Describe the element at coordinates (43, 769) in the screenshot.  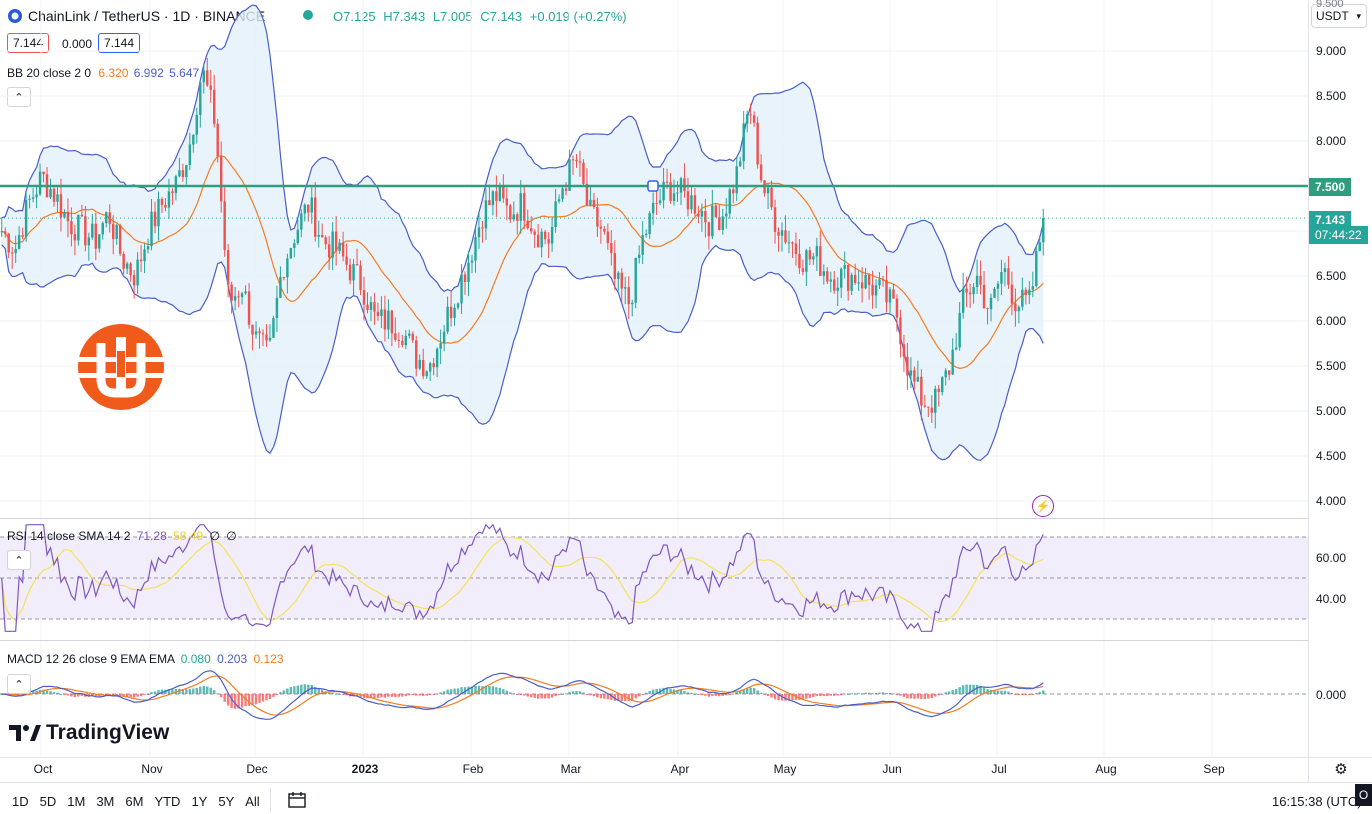
I see `time-axis-label: Oct` at that location.